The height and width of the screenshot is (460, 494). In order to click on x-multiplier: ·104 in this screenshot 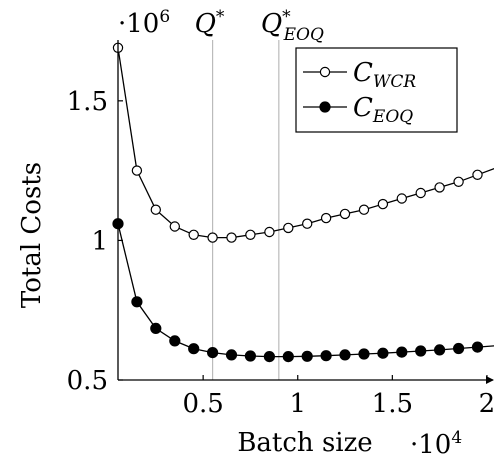, I will do `click(436, 444)`.